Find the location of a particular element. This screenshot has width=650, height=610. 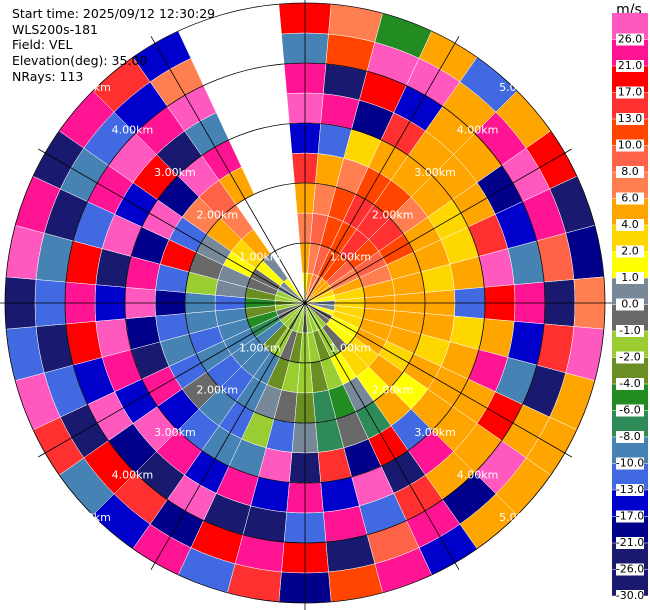

colorbar-label: -4.0 is located at coordinates (629, 383).